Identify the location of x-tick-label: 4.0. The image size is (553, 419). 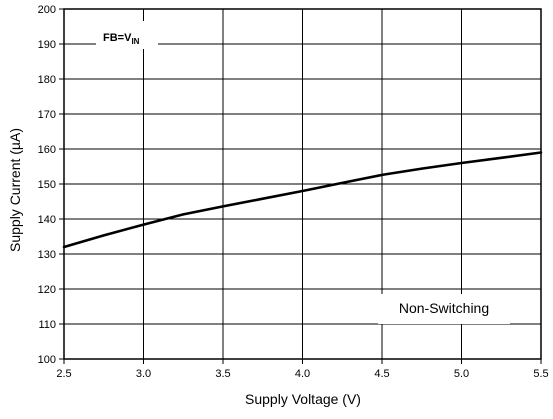
(302, 374).